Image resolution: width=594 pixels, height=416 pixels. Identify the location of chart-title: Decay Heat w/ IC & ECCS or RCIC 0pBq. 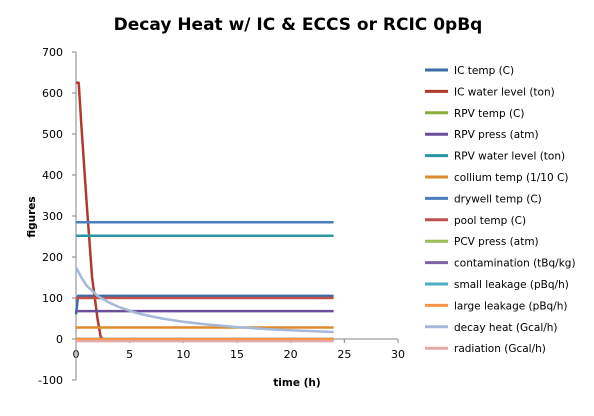
(298, 25).